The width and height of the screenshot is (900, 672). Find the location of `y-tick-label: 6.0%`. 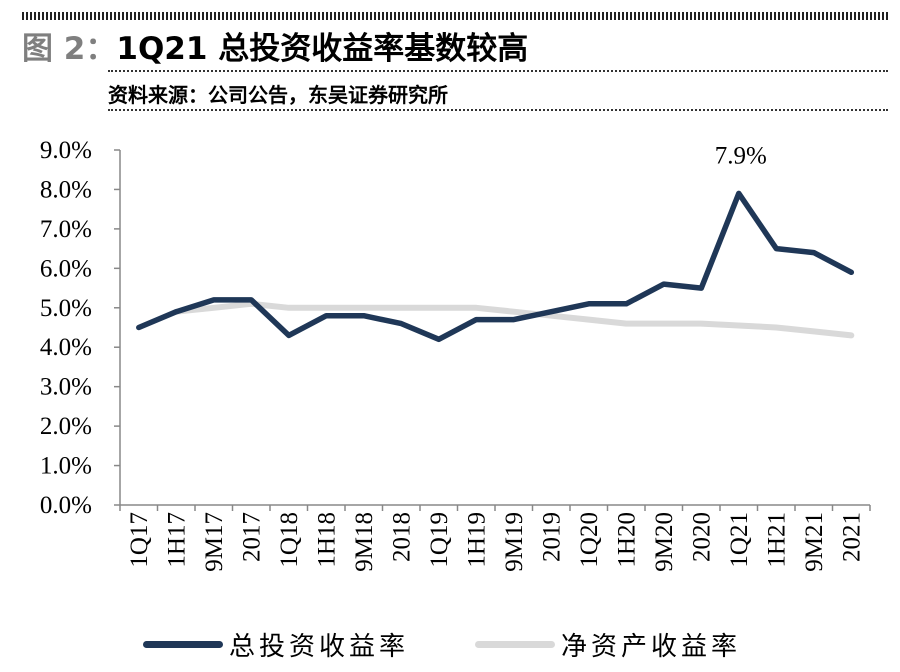

y-tick-label: 6.0% is located at coordinates (66, 268).